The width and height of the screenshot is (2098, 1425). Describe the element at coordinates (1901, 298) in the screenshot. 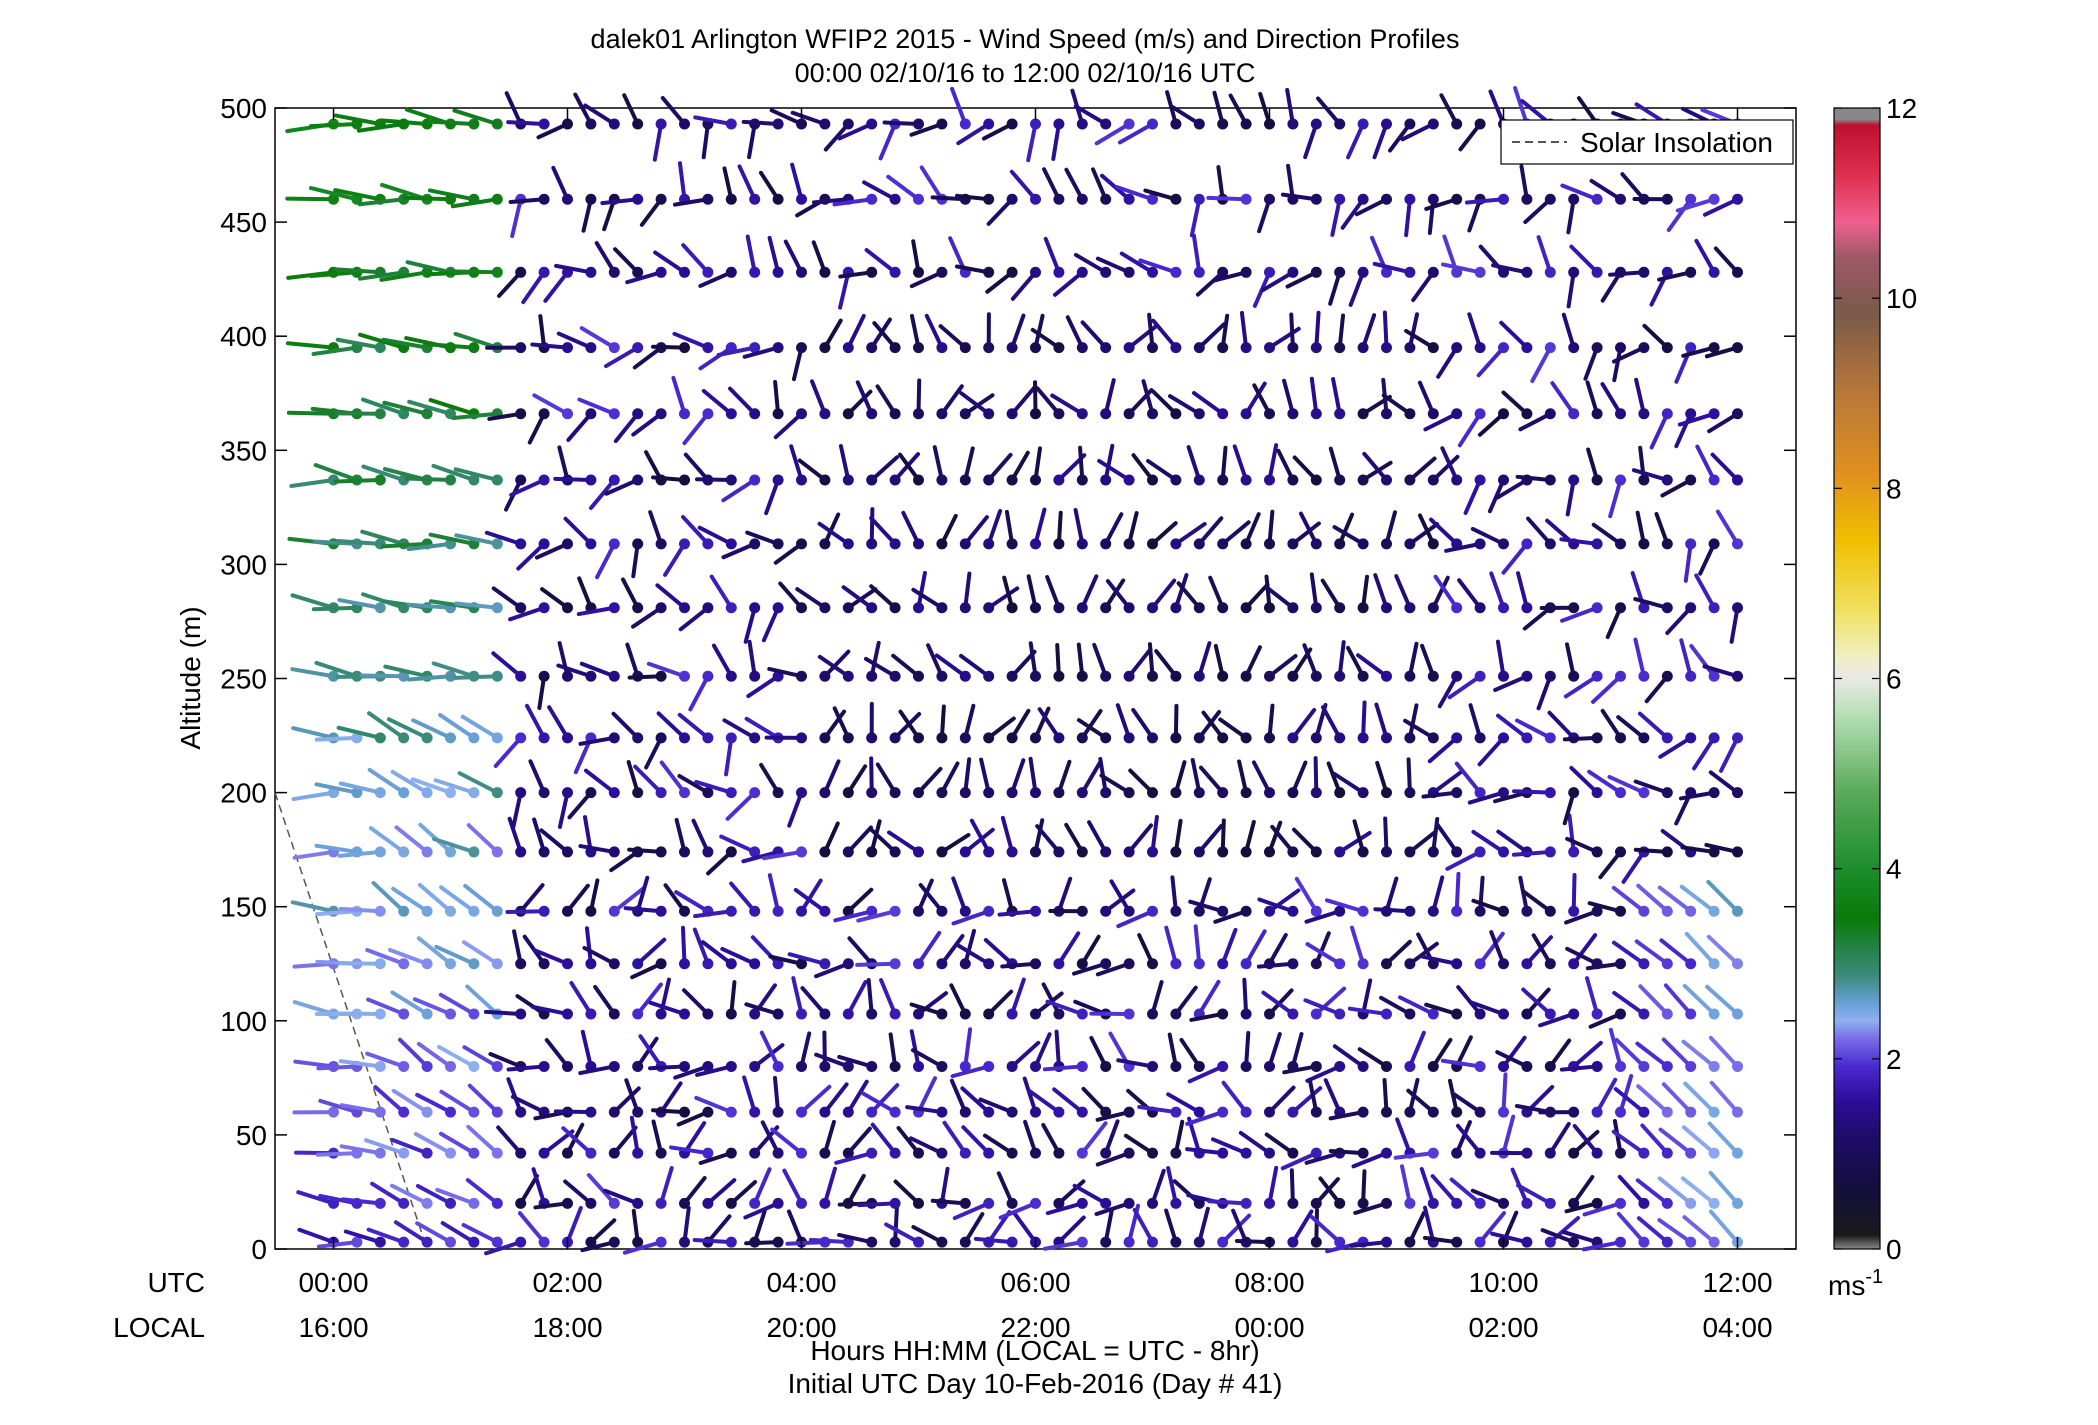

I see `colorbar-tick-label: 10` at that location.